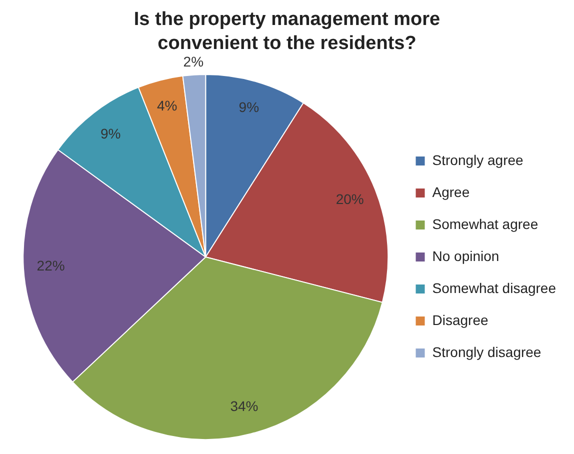 This screenshot has height=454, width=574. What do you see at coordinates (487, 352) in the screenshot?
I see `legend-label: Strongly disagree` at bounding box center [487, 352].